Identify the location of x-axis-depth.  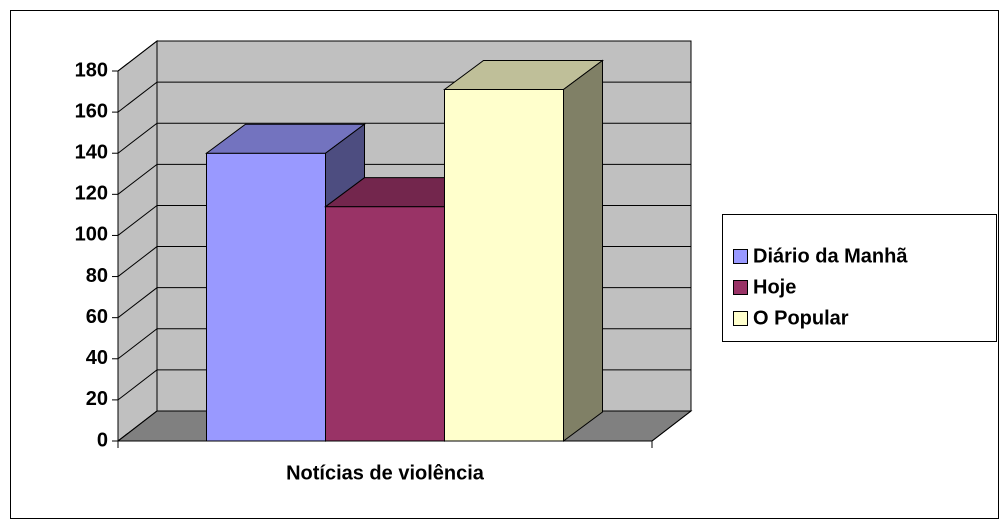
(671, 426).